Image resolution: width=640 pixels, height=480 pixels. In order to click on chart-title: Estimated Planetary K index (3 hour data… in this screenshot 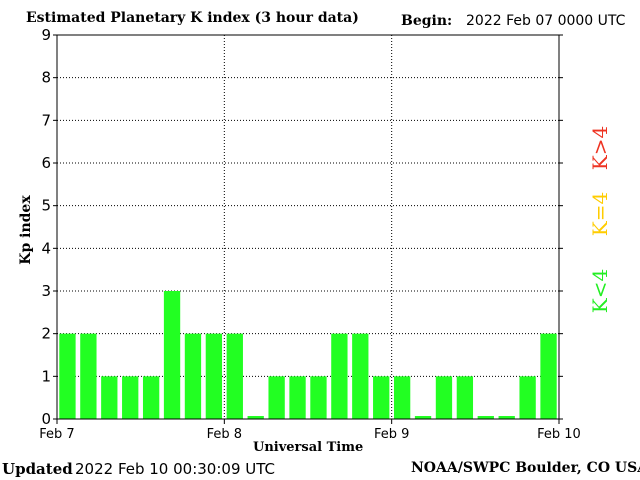, I will do `click(192, 18)`.